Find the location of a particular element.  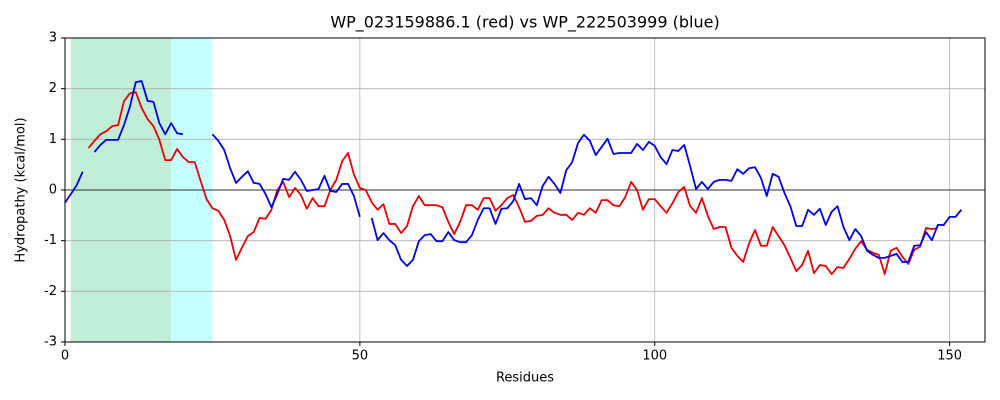

y-tick-label: 2 is located at coordinates (53, 88).